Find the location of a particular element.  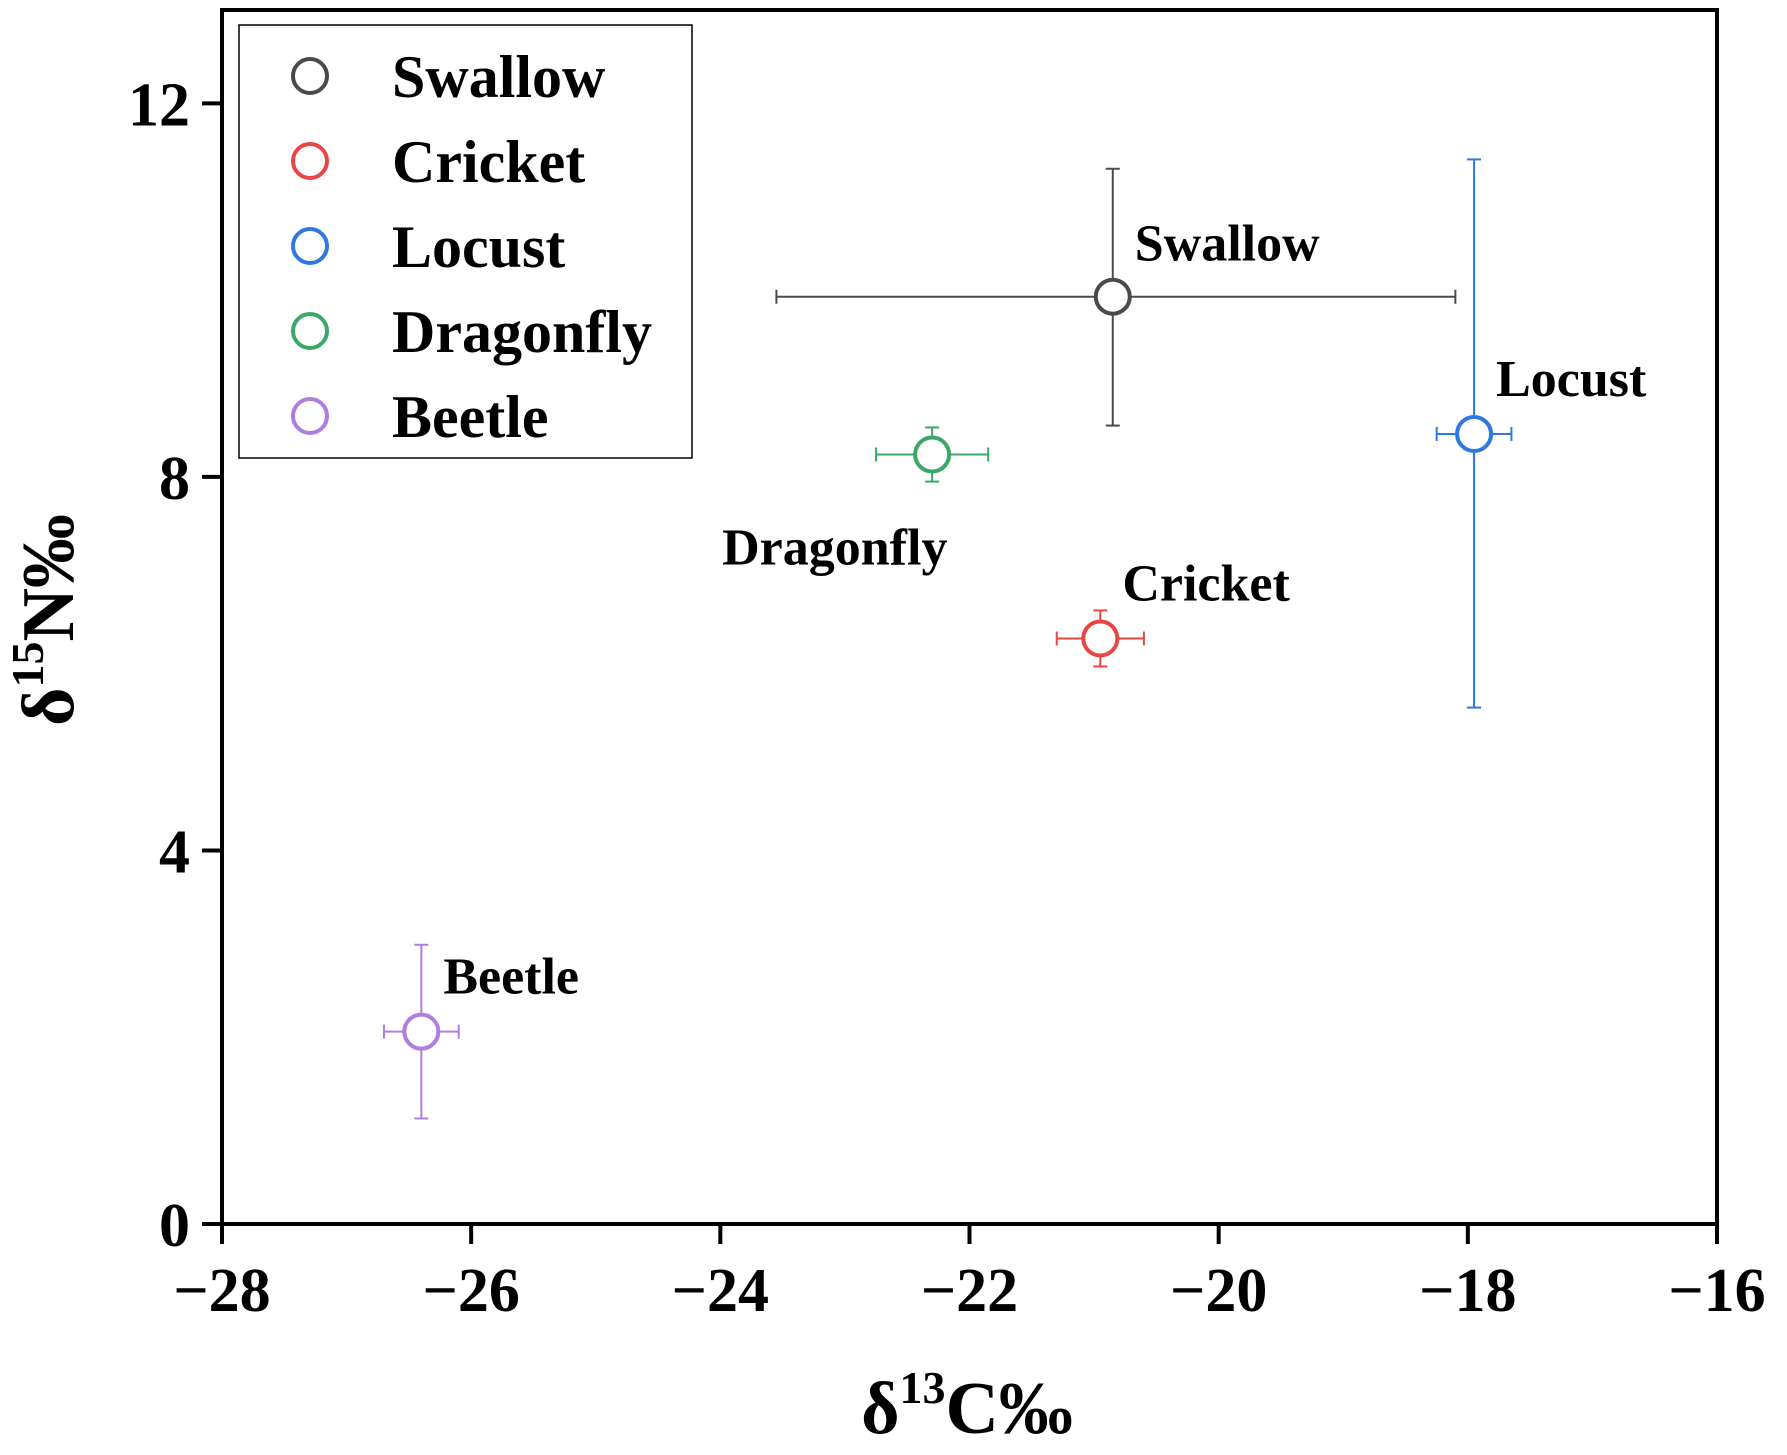

y-tick-label: 12 is located at coordinates (159, 105).